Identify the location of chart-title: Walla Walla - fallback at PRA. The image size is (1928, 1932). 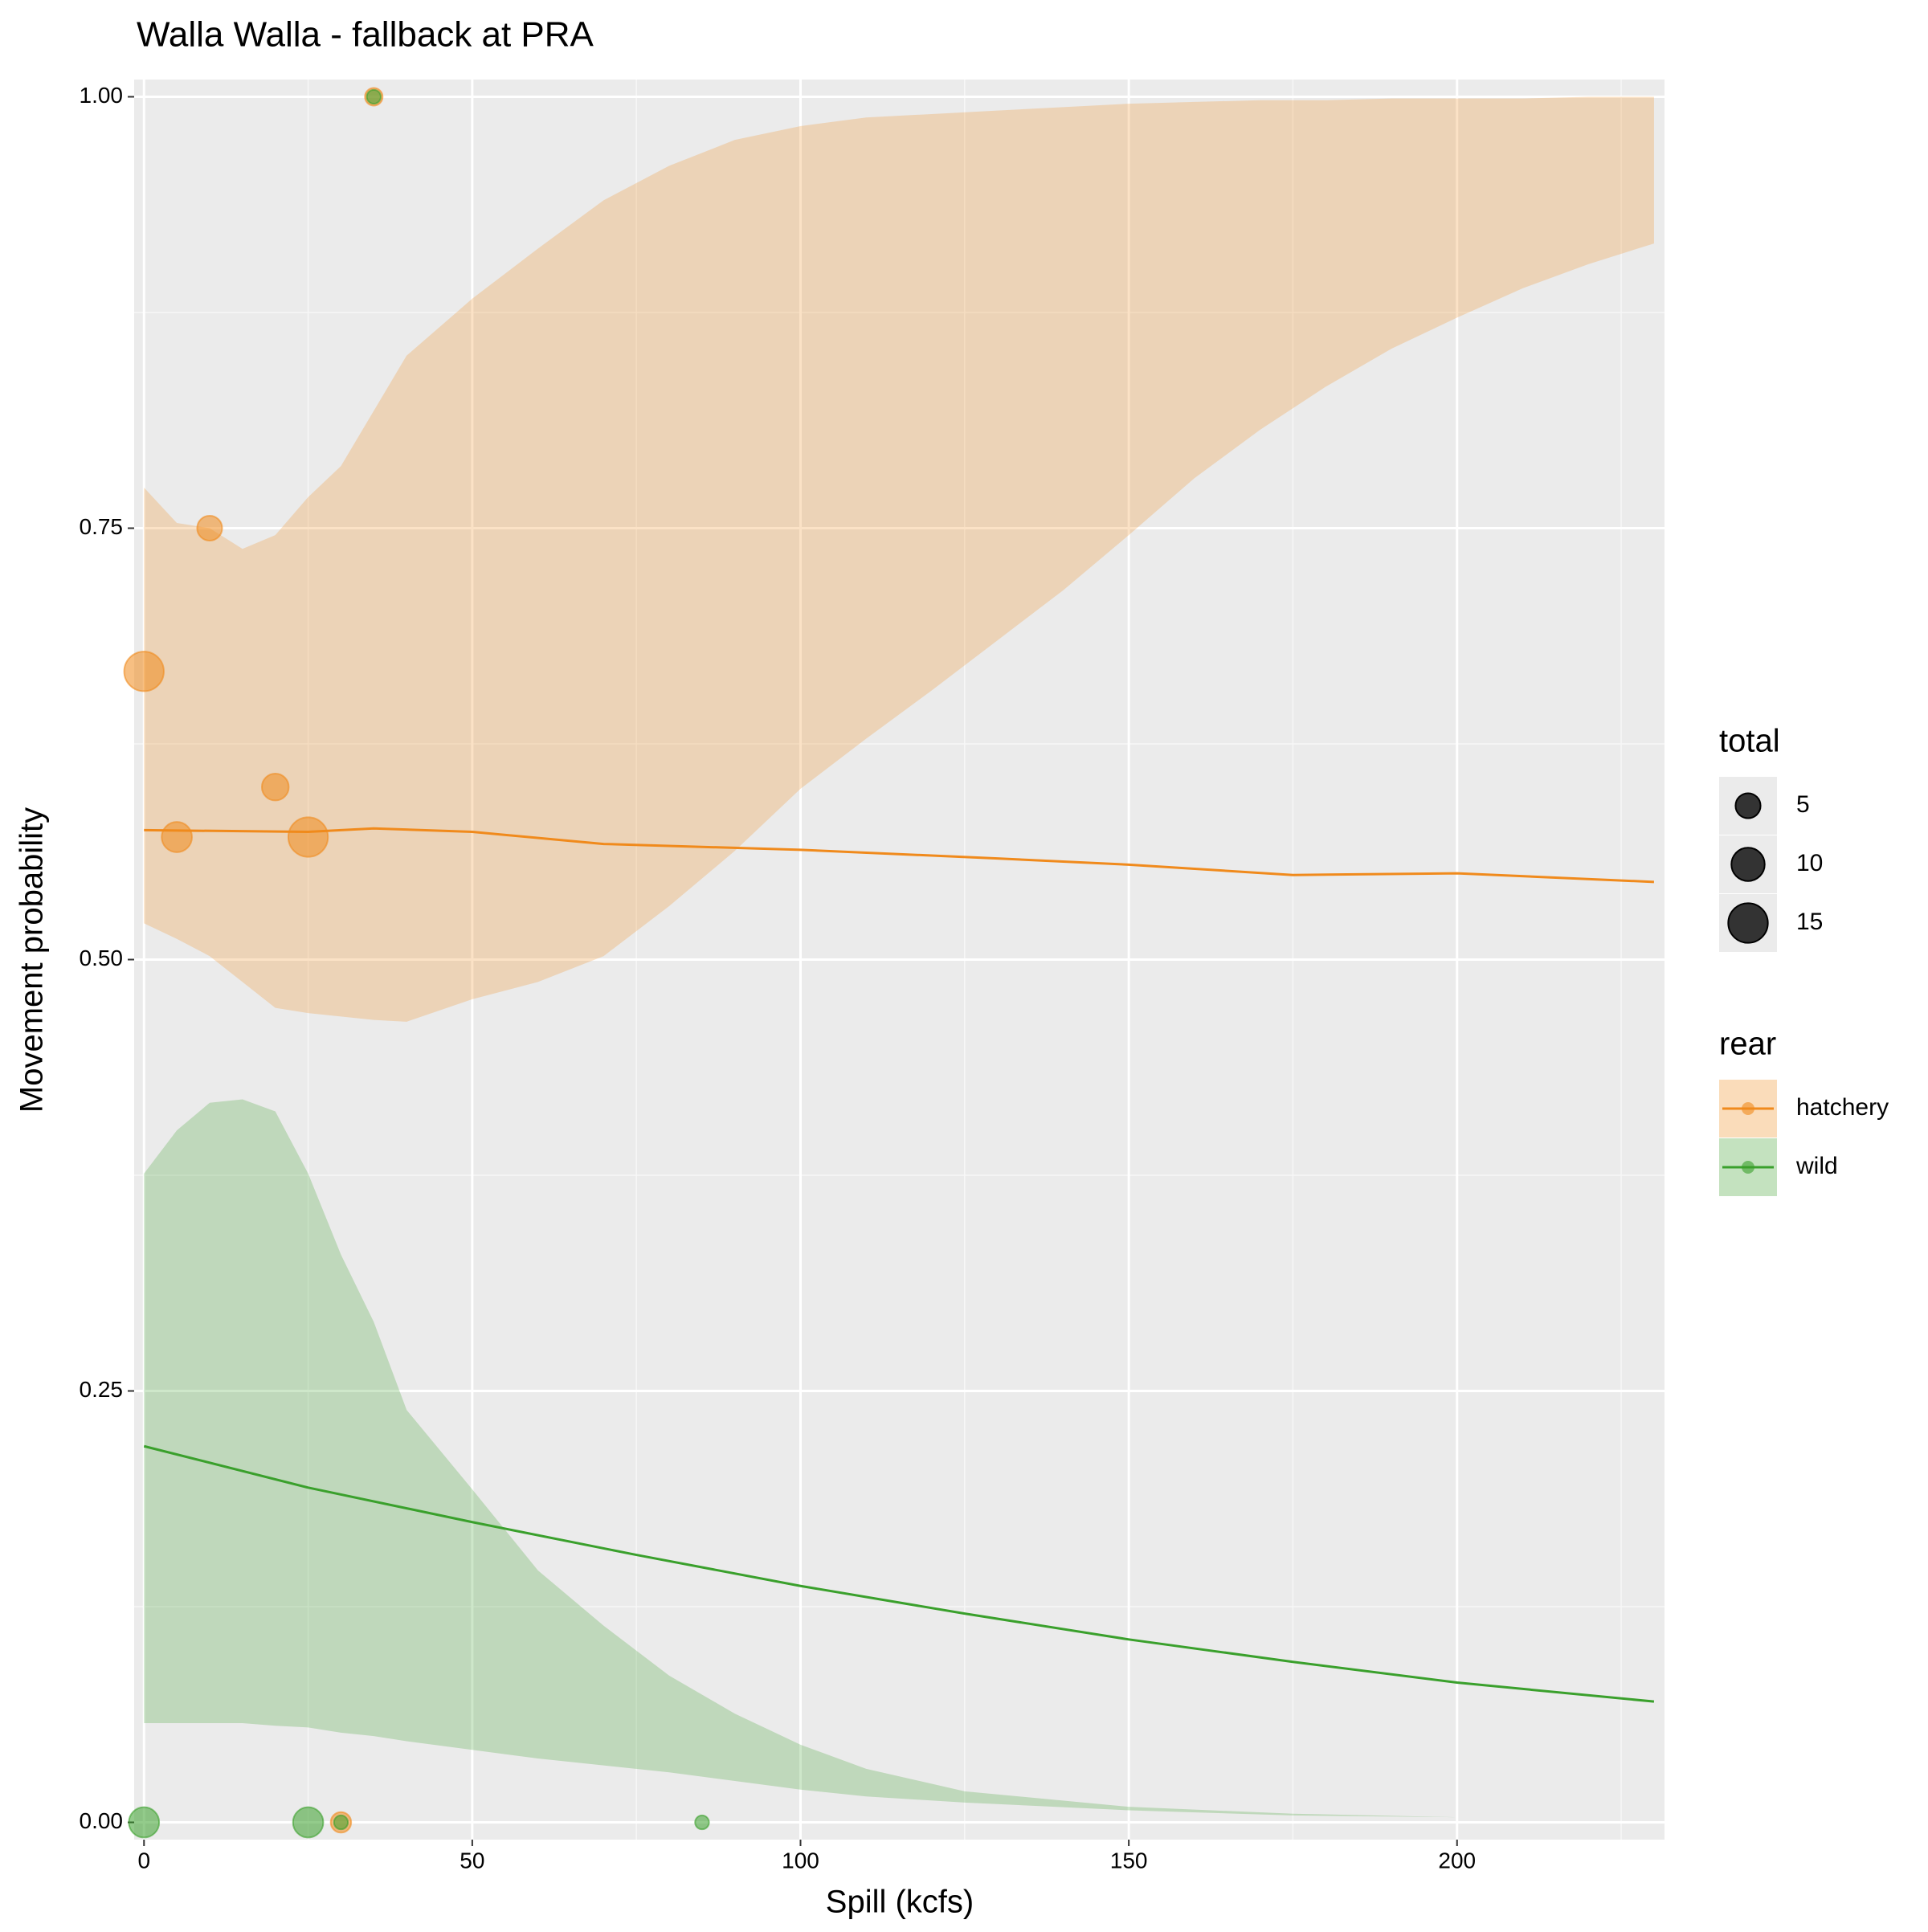
(365, 35).